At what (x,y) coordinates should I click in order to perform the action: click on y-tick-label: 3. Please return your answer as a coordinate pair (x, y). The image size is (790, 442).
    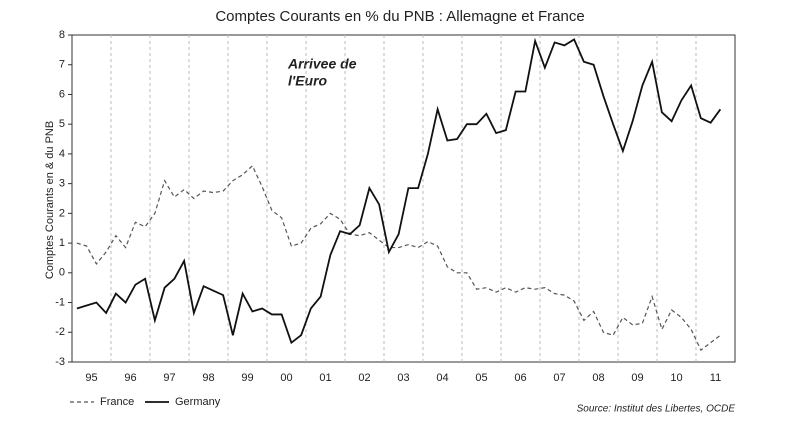
    Looking at the image, I should click on (62, 184).